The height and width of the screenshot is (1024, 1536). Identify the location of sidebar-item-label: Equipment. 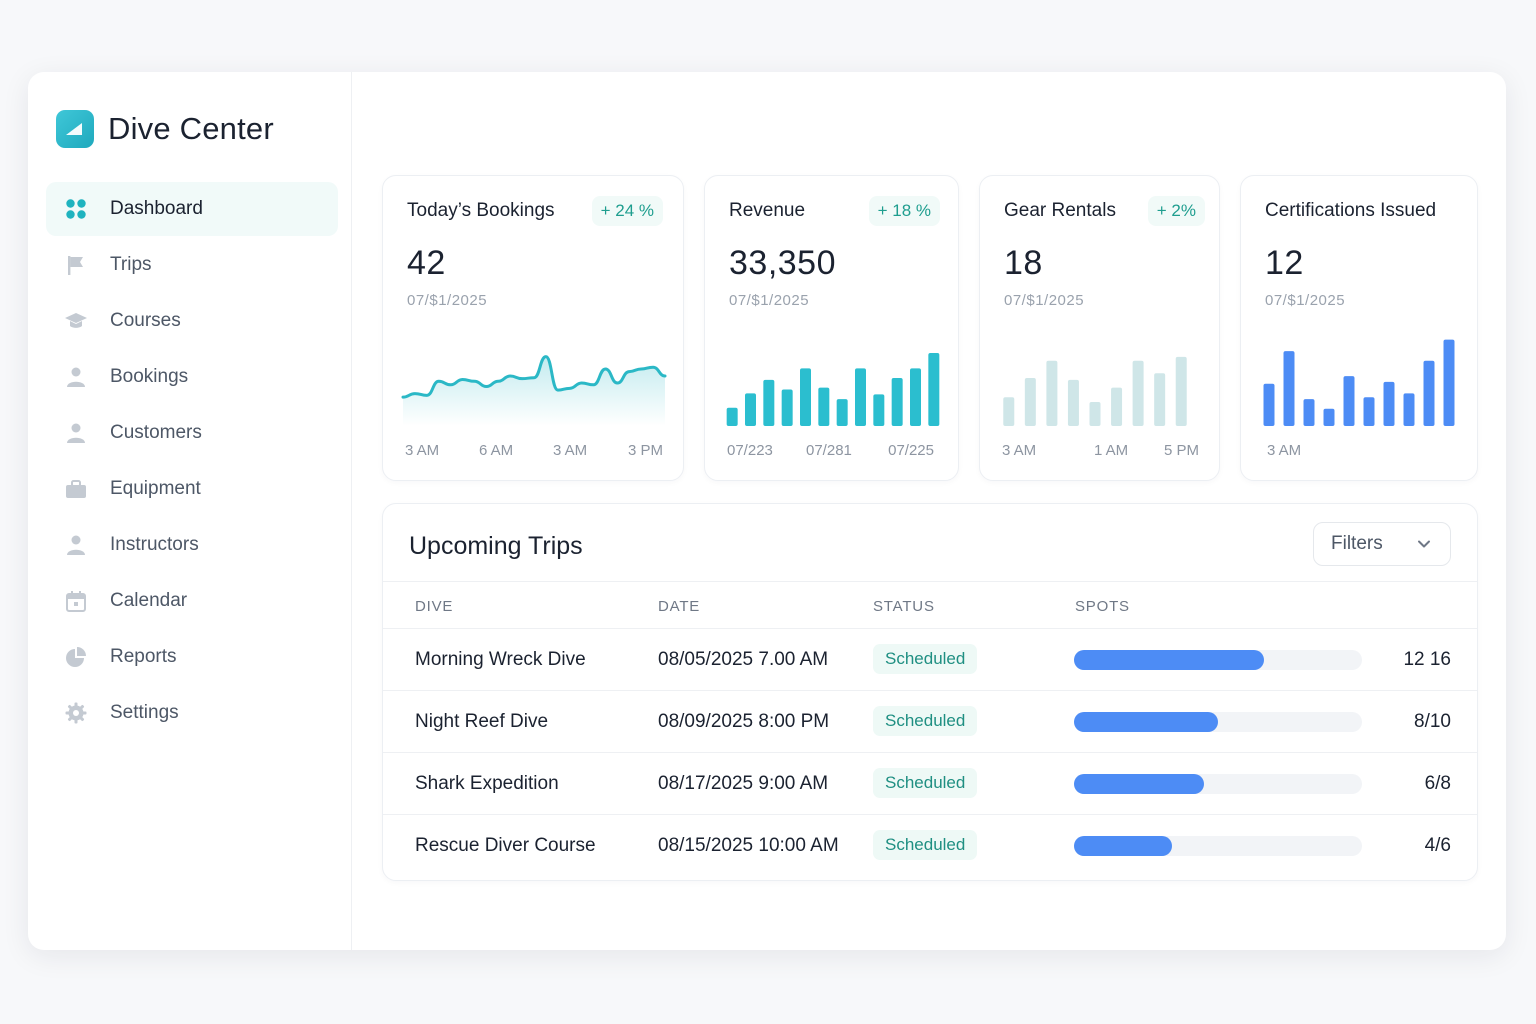
(155, 488).